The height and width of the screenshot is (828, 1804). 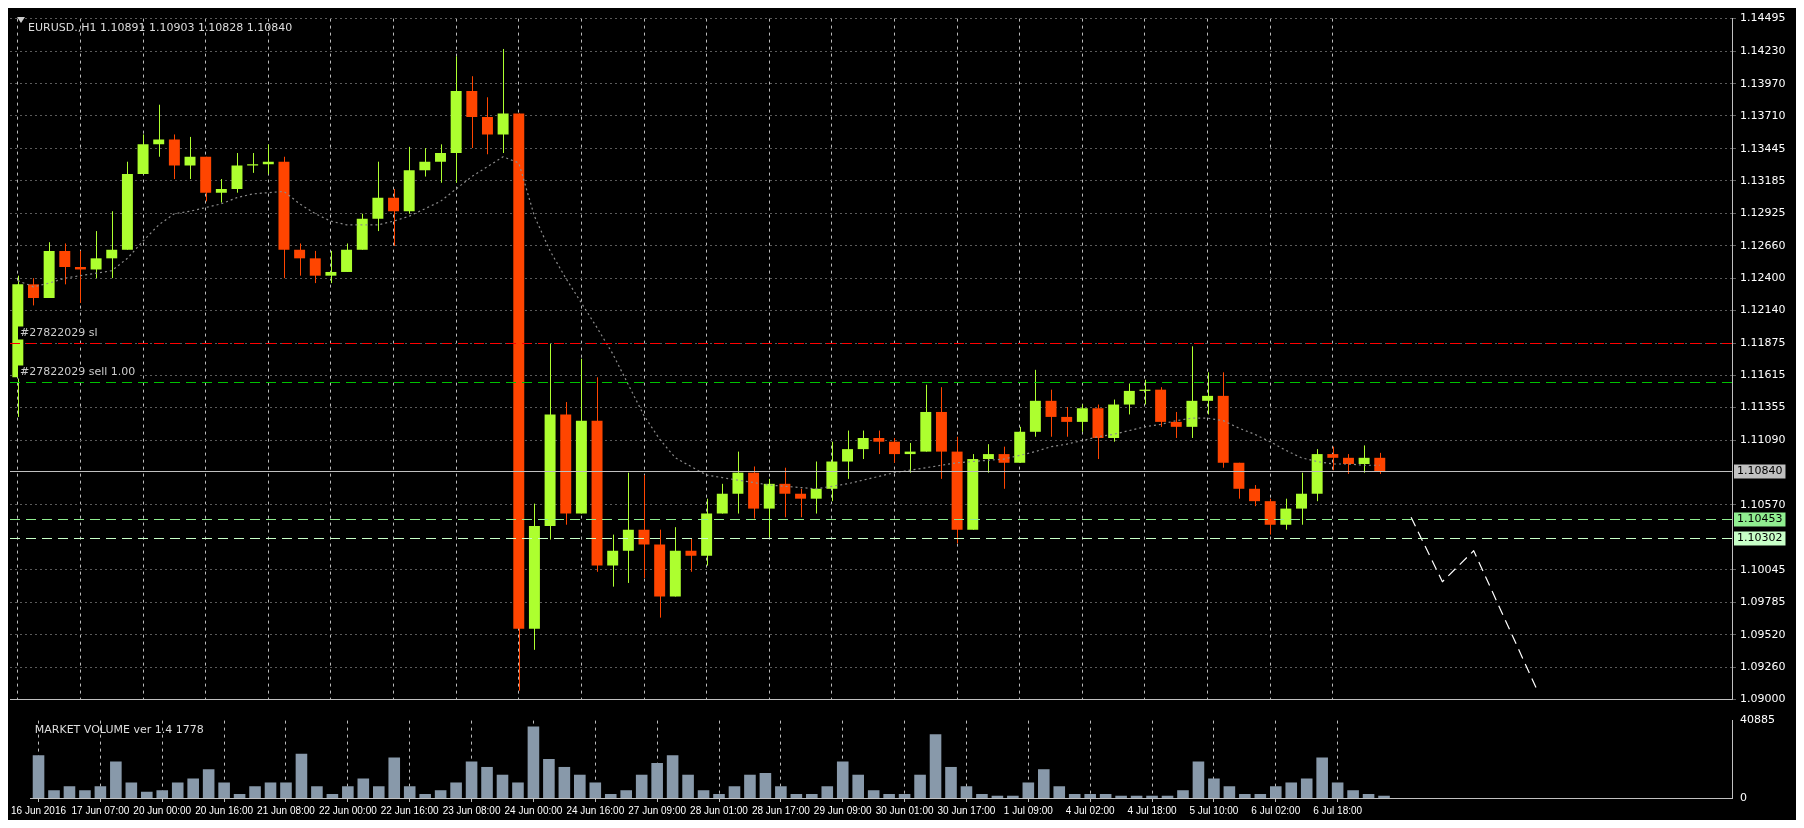 What do you see at coordinates (1763, 212) in the screenshot?
I see `y-tick-label: 1.12925` at bounding box center [1763, 212].